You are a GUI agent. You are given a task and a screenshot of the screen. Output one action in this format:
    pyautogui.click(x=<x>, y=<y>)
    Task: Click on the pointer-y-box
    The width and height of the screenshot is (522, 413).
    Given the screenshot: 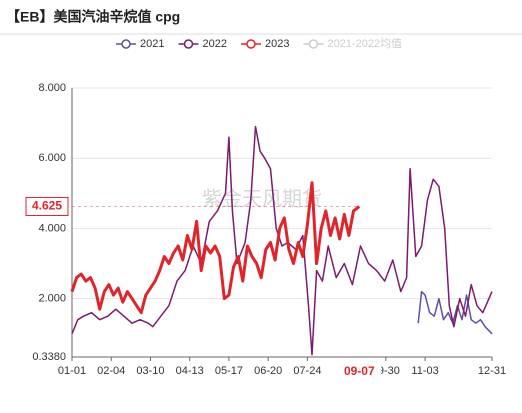 What is the action you would take?
    pyautogui.click(x=47, y=206)
    